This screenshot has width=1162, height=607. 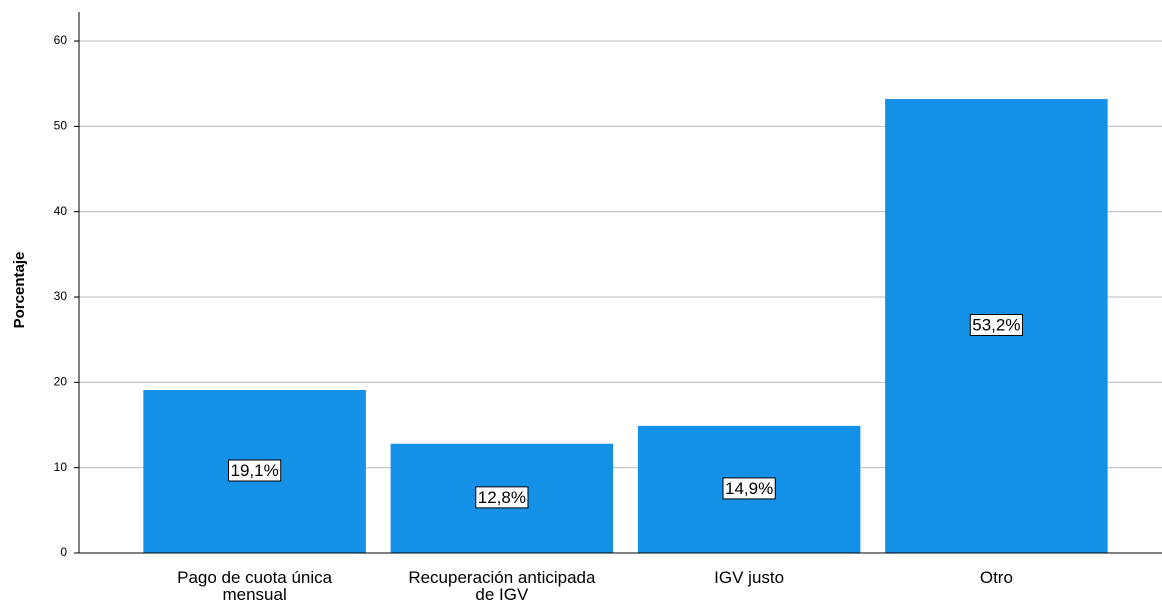 What do you see at coordinates (255, 586) in the screenshot?
I see `x-tick-label: Pago de cuota única mensual` at bounding box center [255, 586].